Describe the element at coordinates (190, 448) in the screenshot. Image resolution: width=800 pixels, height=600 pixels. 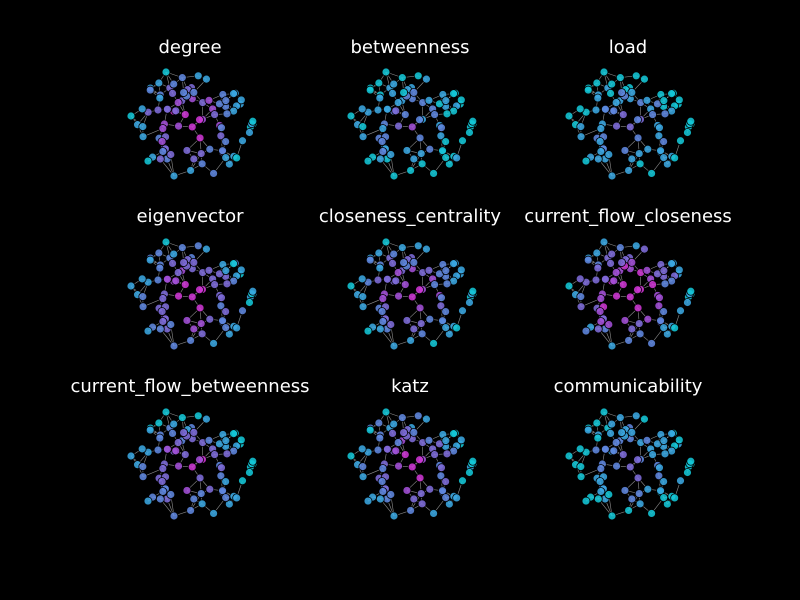
I see `panel-current-flow-betweenness: current_flow_betweenness` at that location.